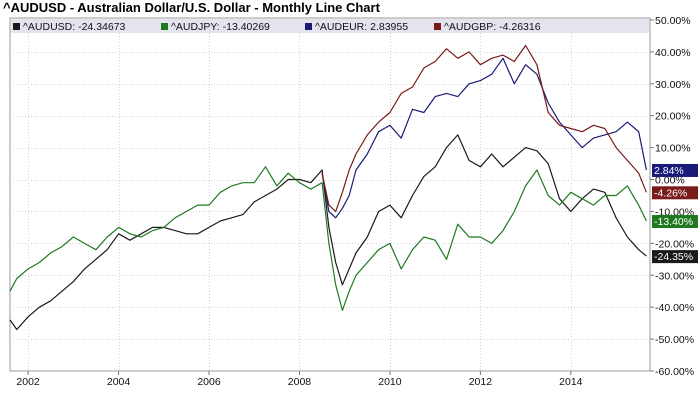 Image resolution: width=700 pixels, height=411 pixels. Describe the element at coordinates (670, 193) in the screenshot. I see `end-label-3: -4.26%` at that location.